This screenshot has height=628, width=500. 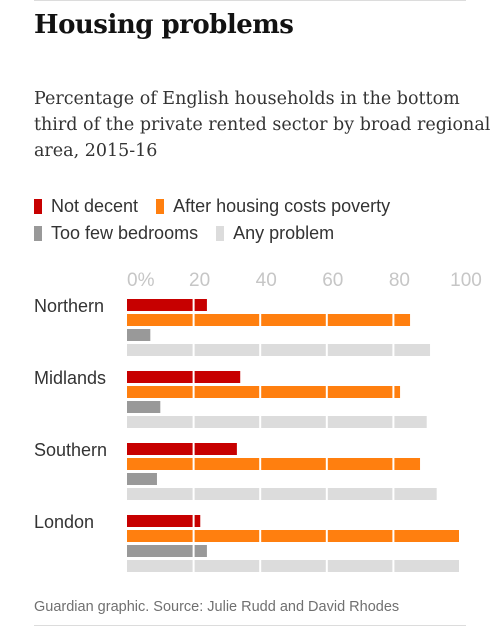 I want to click on bar-midlands-too-few-bedrooms, so click(x=144, y=407).